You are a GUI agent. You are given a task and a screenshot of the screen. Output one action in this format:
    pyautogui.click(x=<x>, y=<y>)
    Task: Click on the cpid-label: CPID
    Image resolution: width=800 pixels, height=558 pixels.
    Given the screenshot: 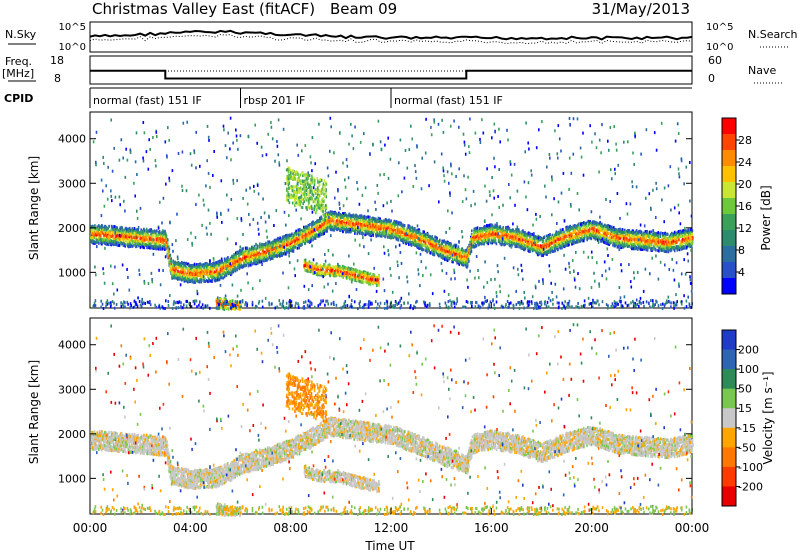 What is the action you would take?
    pyautogui.click(x=18, y=98)
    